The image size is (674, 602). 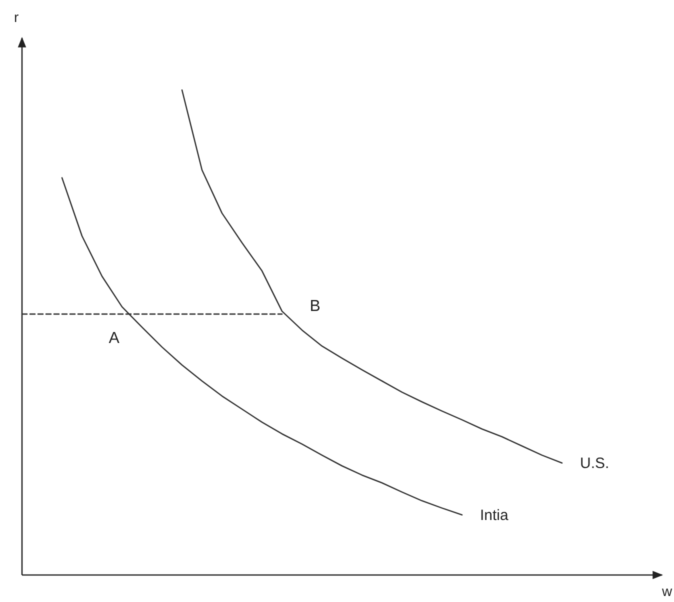 I want to click on y-axis-title: r, so click(x=16, y=17).